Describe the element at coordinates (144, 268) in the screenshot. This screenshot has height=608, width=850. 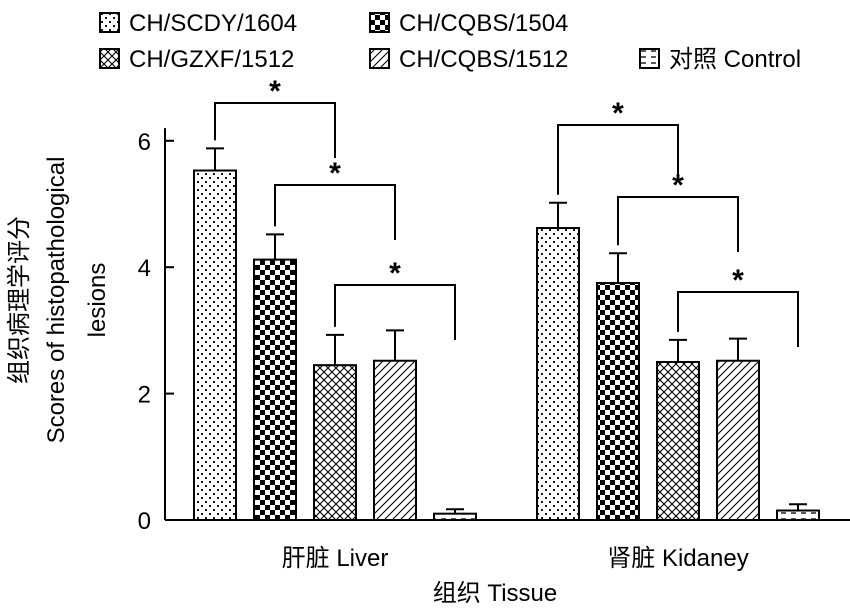
I see `y-tick-label: 4` at that location.